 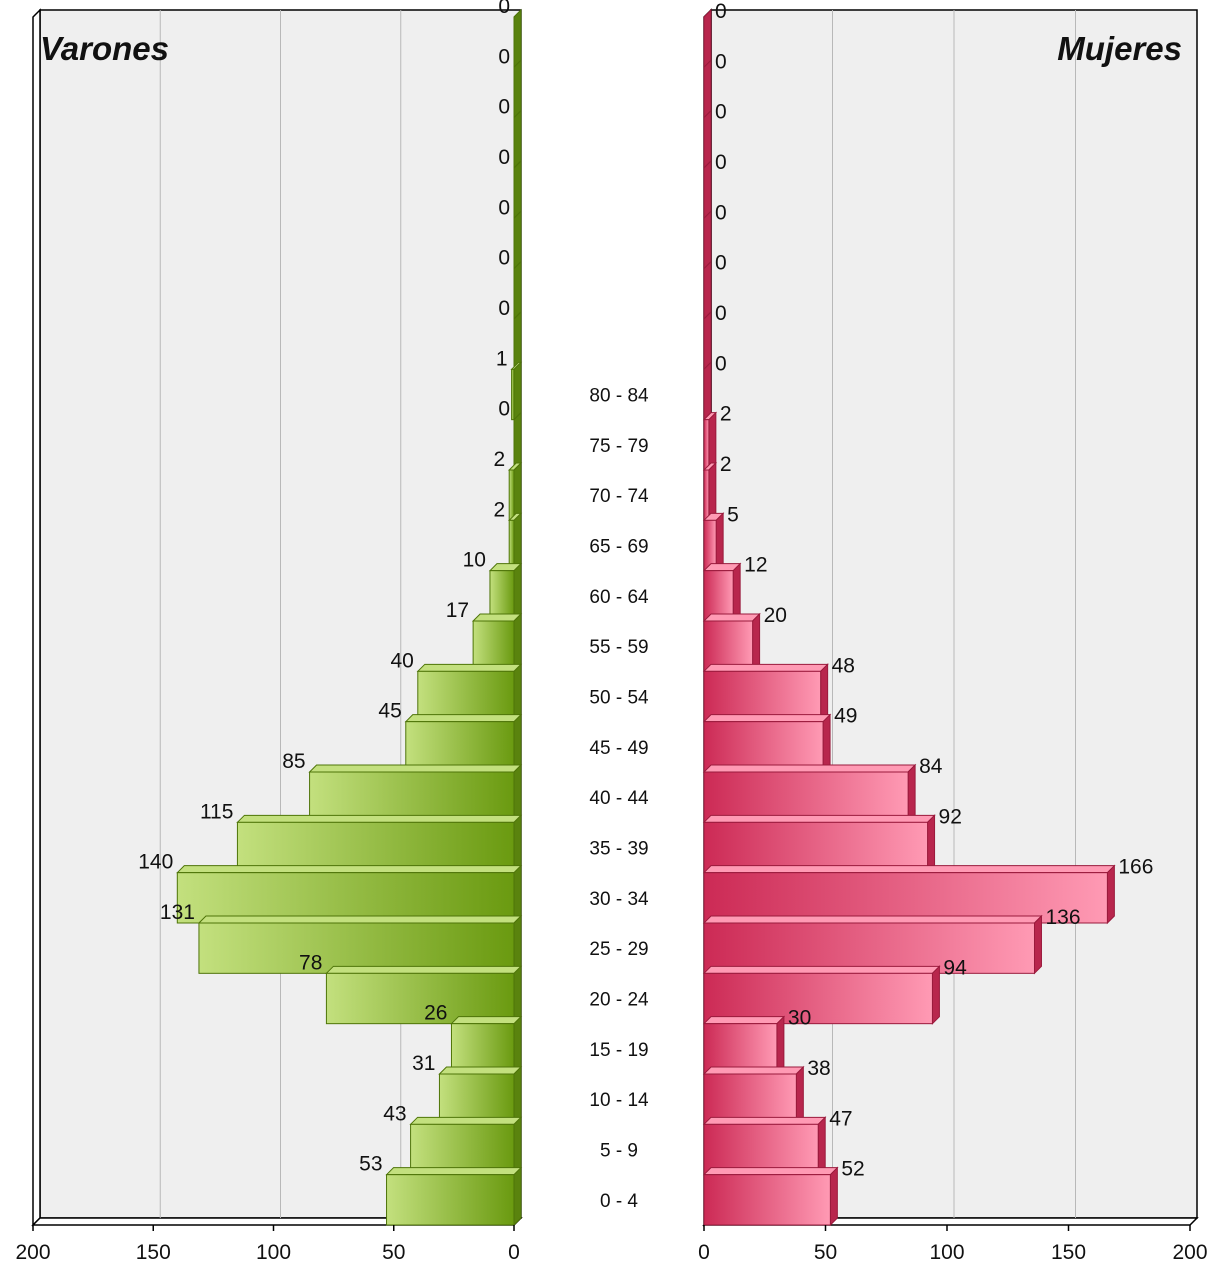 What do you see at coordinates (216, 811) in the screenshot?
I see `men-value-label: 115` at bounding box center [216, 811].